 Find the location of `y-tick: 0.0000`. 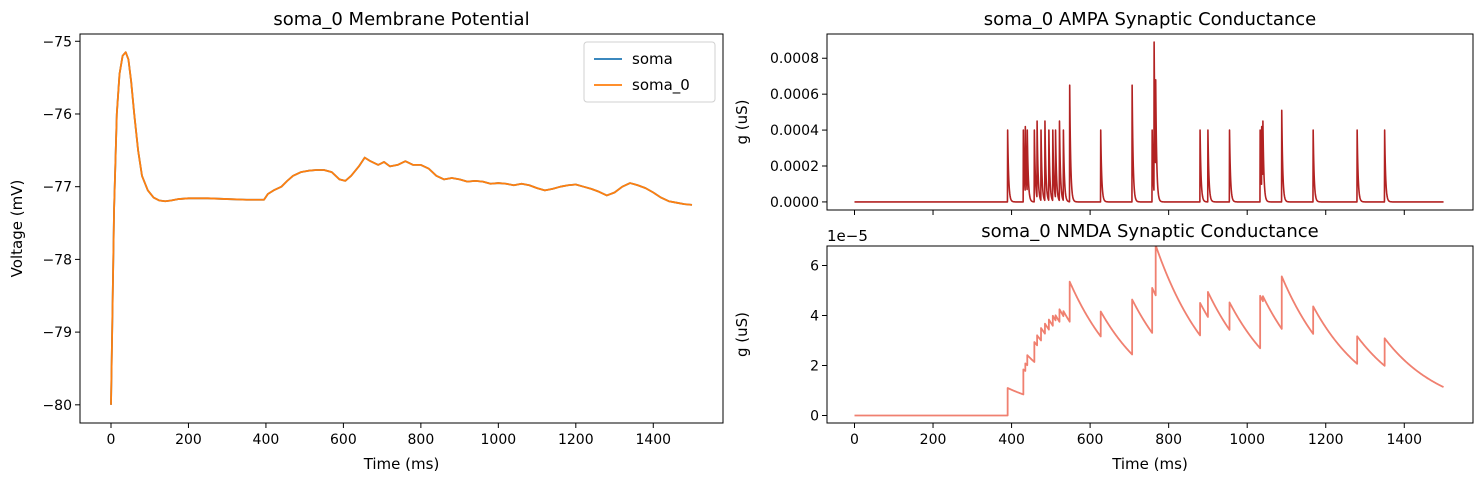

y-tick: 0.0000 is located at coordinates (798, 203).